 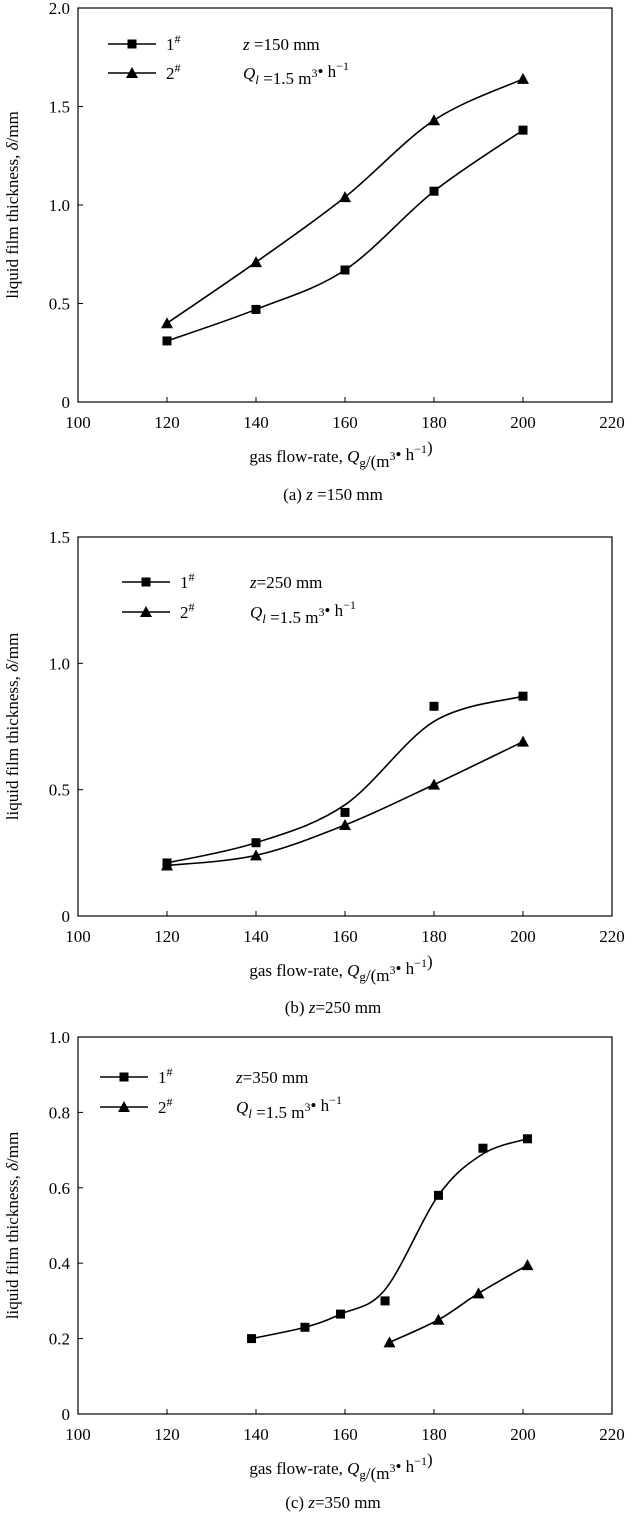 I want to click on legend: 1# 2# z=350 mm Ql =1.5 m3• h−1, so click(x=221, y=1093).